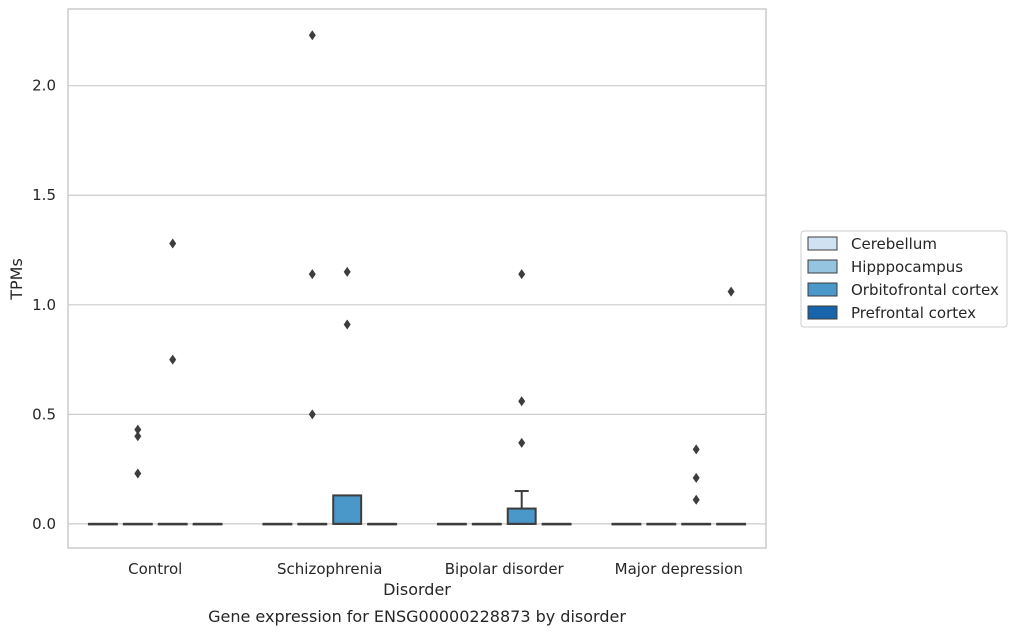 This screenshot has width=1018, height=634. I want to click on x-tick-label: Bipolar disorder, so click(505, 569).